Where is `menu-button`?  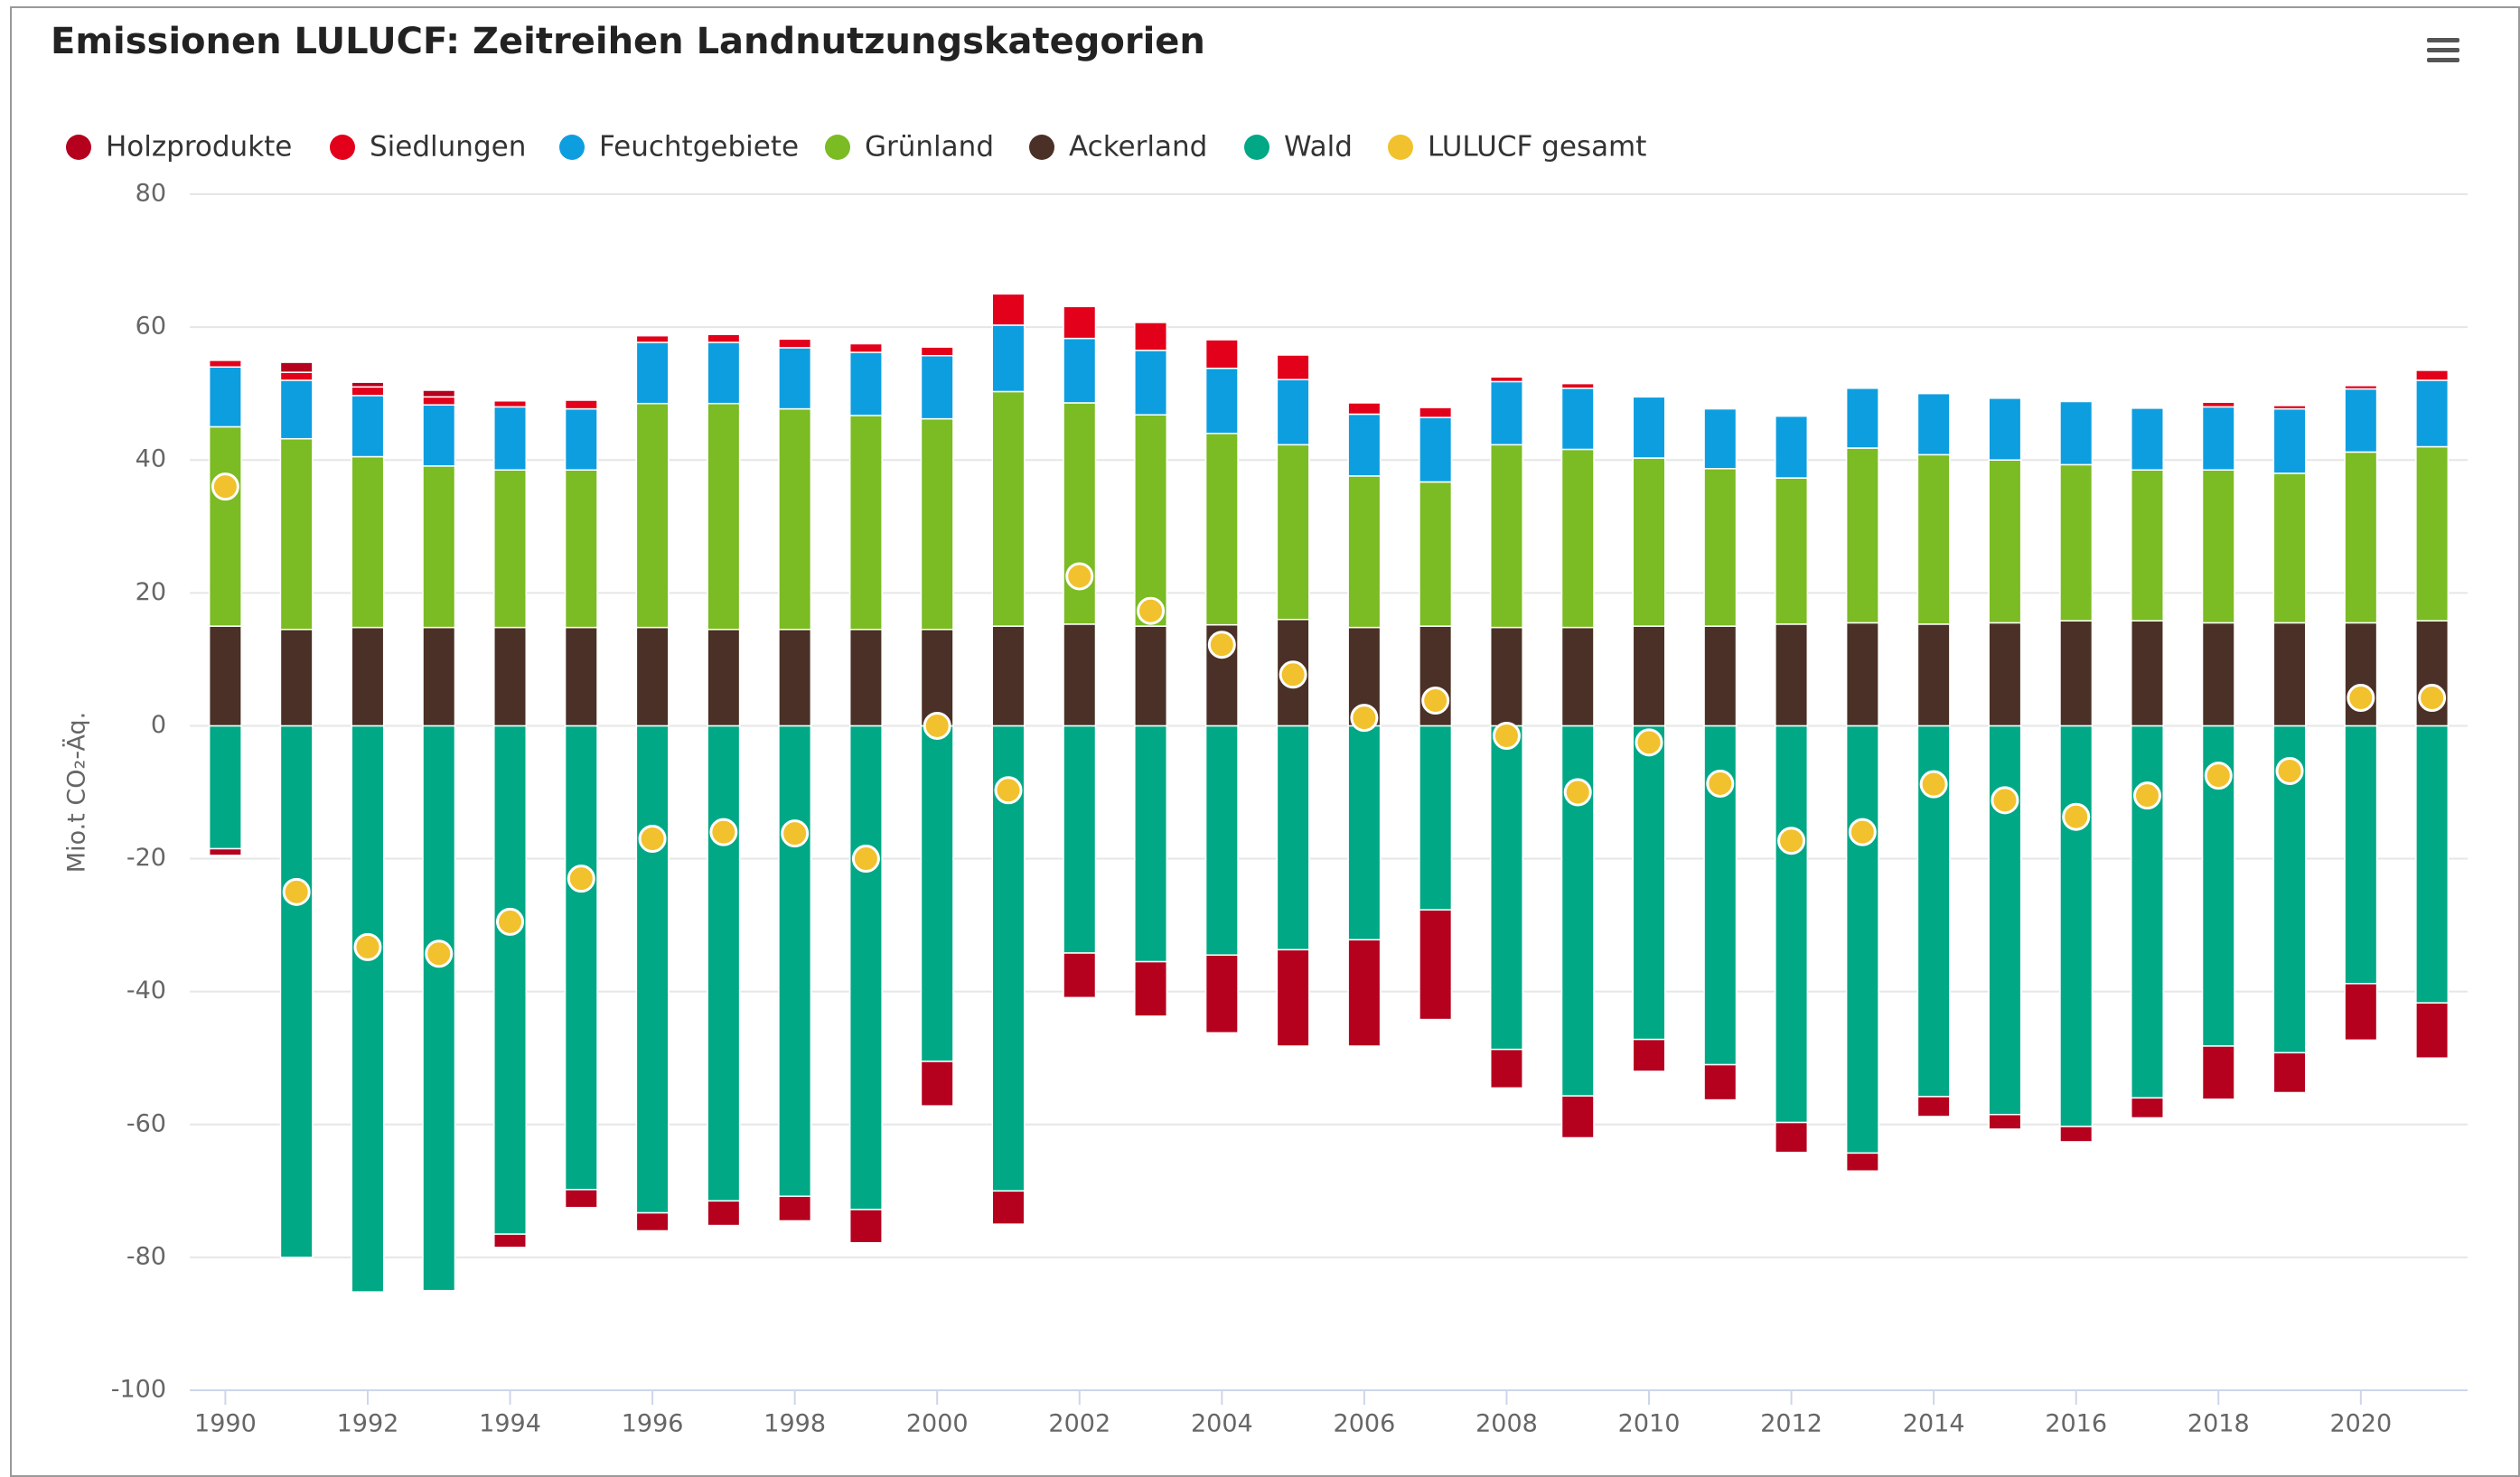
menu-button is located at coordinates (2443, 50).